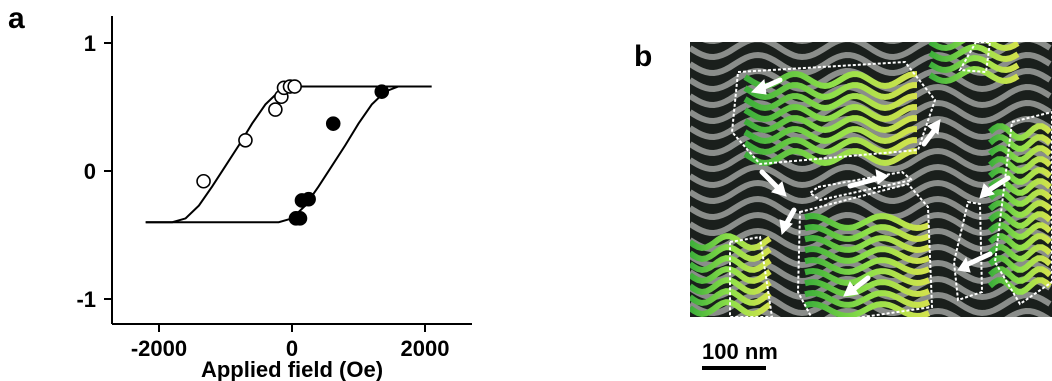 The image size is (1052, 381). What do you see at coordinates (293, 152) in the screenshot?
I see `data-points` at bounding box center [293, 152].